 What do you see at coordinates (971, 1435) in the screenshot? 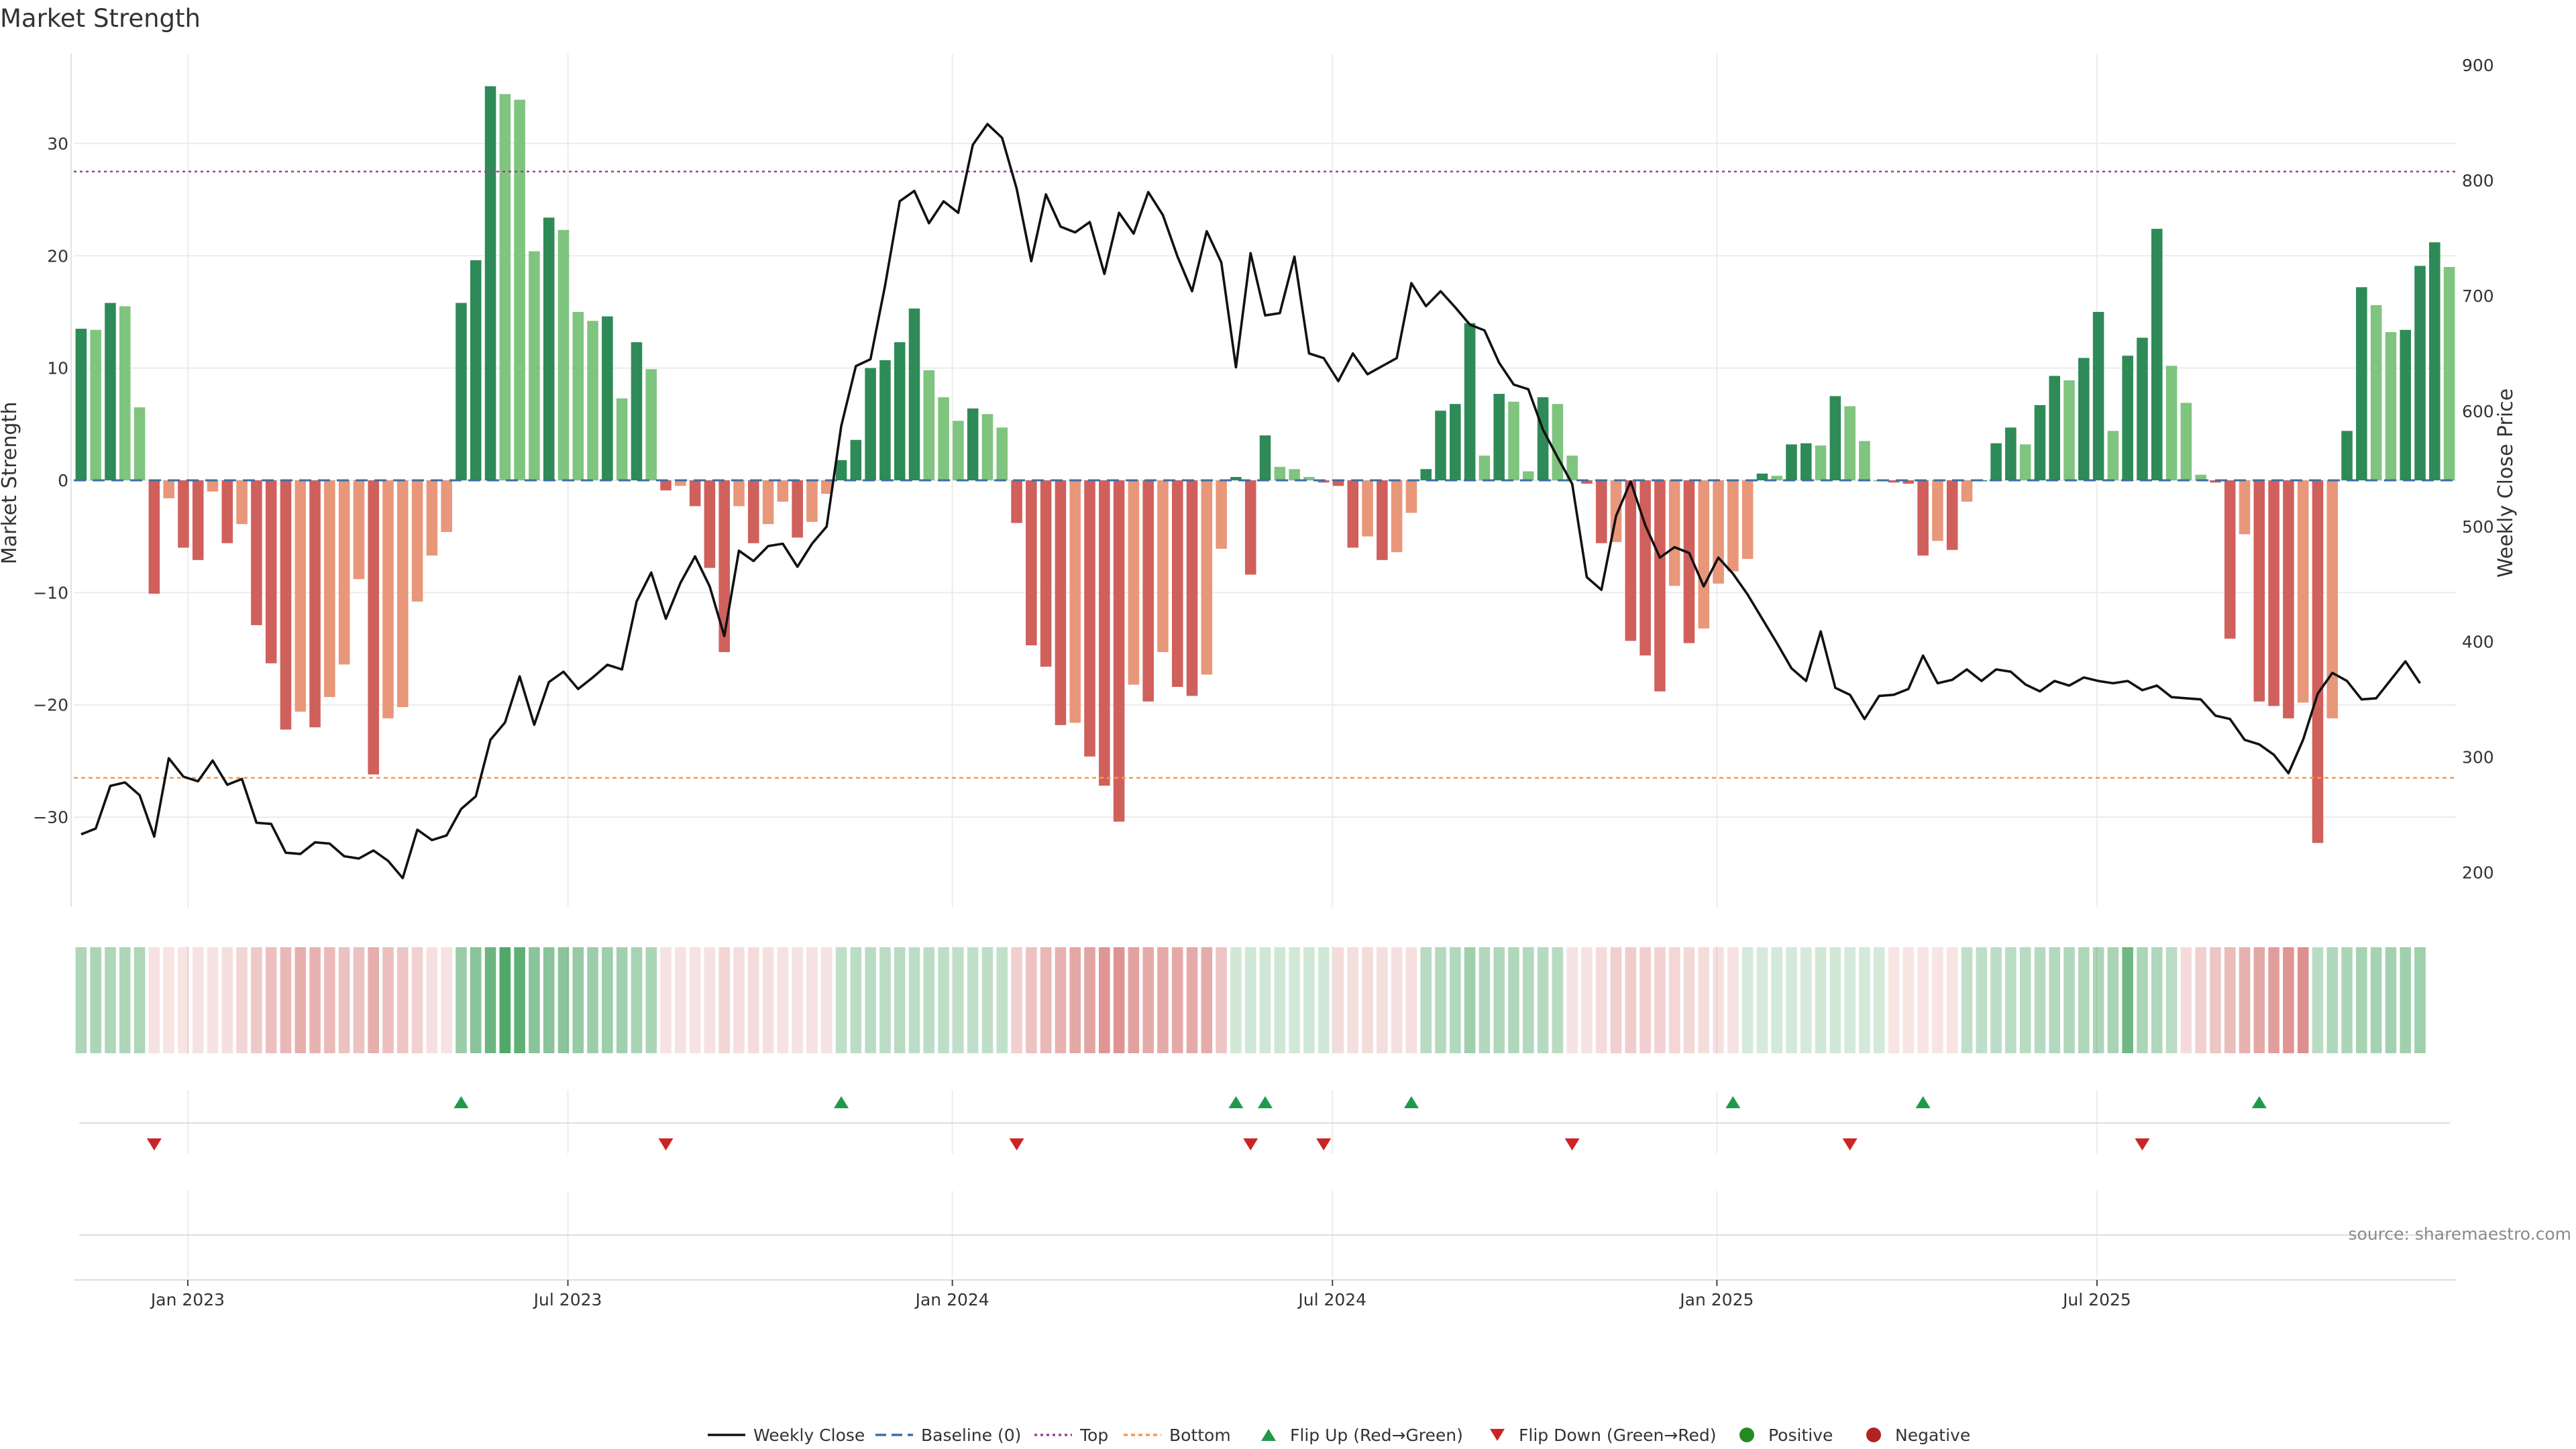
I see `legend-label: Baseline (0)` at bounding box center [971, 1435].